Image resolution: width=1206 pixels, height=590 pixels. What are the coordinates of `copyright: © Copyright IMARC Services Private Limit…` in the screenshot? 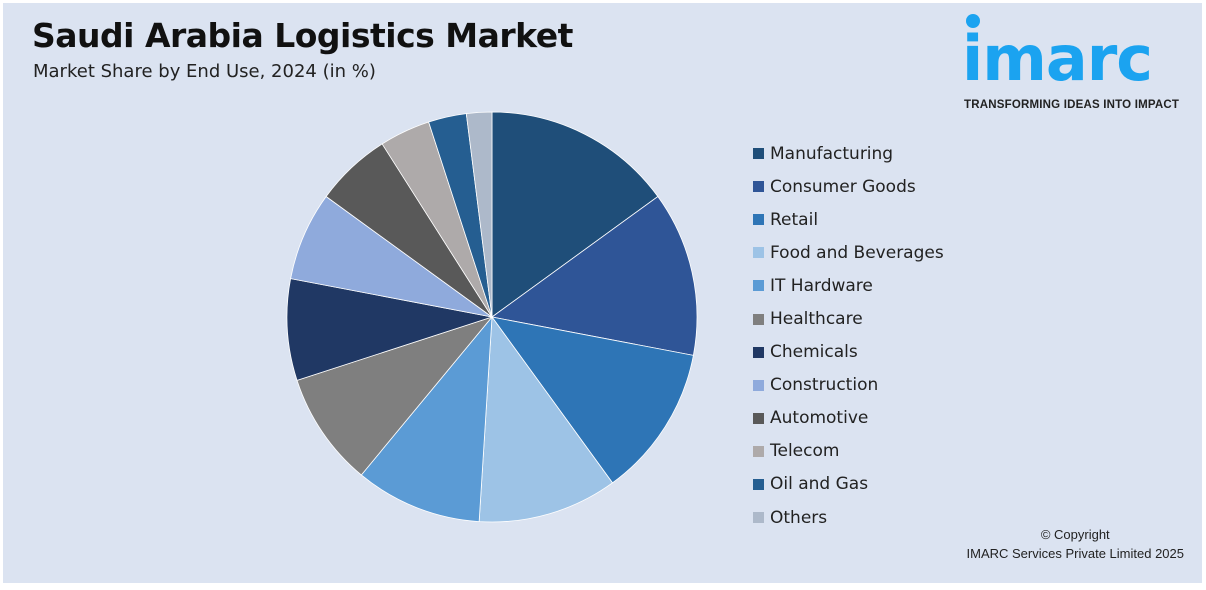 It's located at (1075, 544).